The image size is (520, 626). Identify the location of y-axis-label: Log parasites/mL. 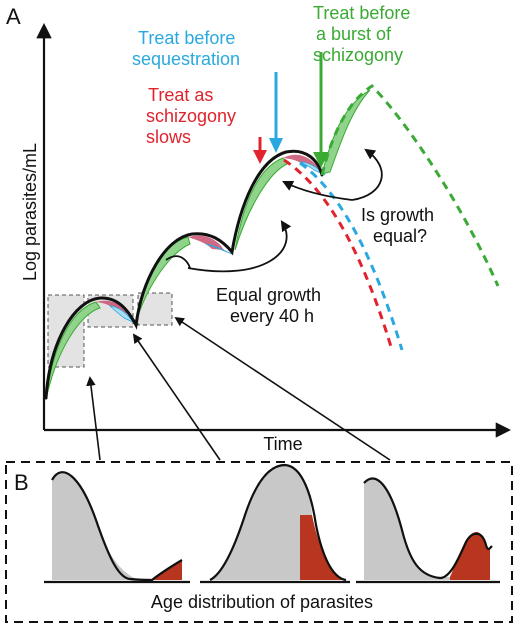
(30, 212).